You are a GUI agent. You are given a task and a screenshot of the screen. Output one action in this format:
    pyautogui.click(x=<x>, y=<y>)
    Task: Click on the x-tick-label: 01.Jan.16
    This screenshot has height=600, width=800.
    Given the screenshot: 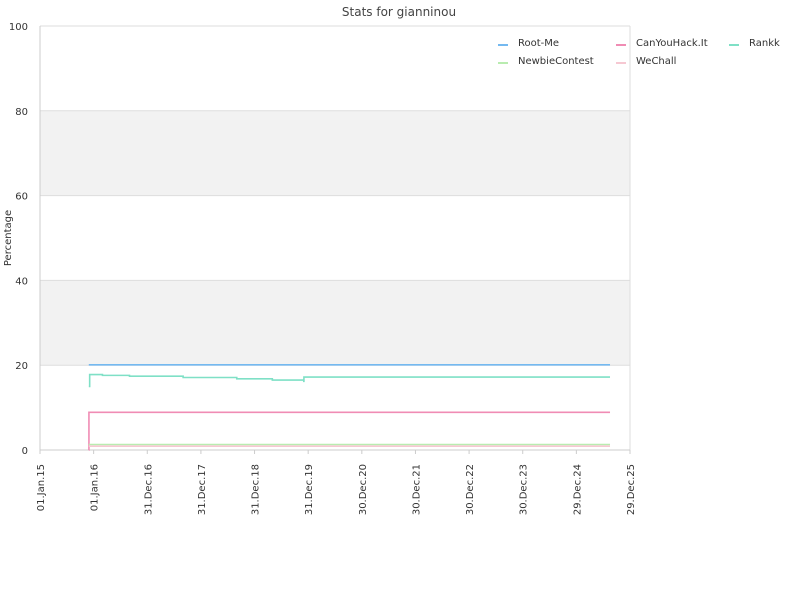 What is the action you would take?
    pyautogui.click(x=95, y=487)
    